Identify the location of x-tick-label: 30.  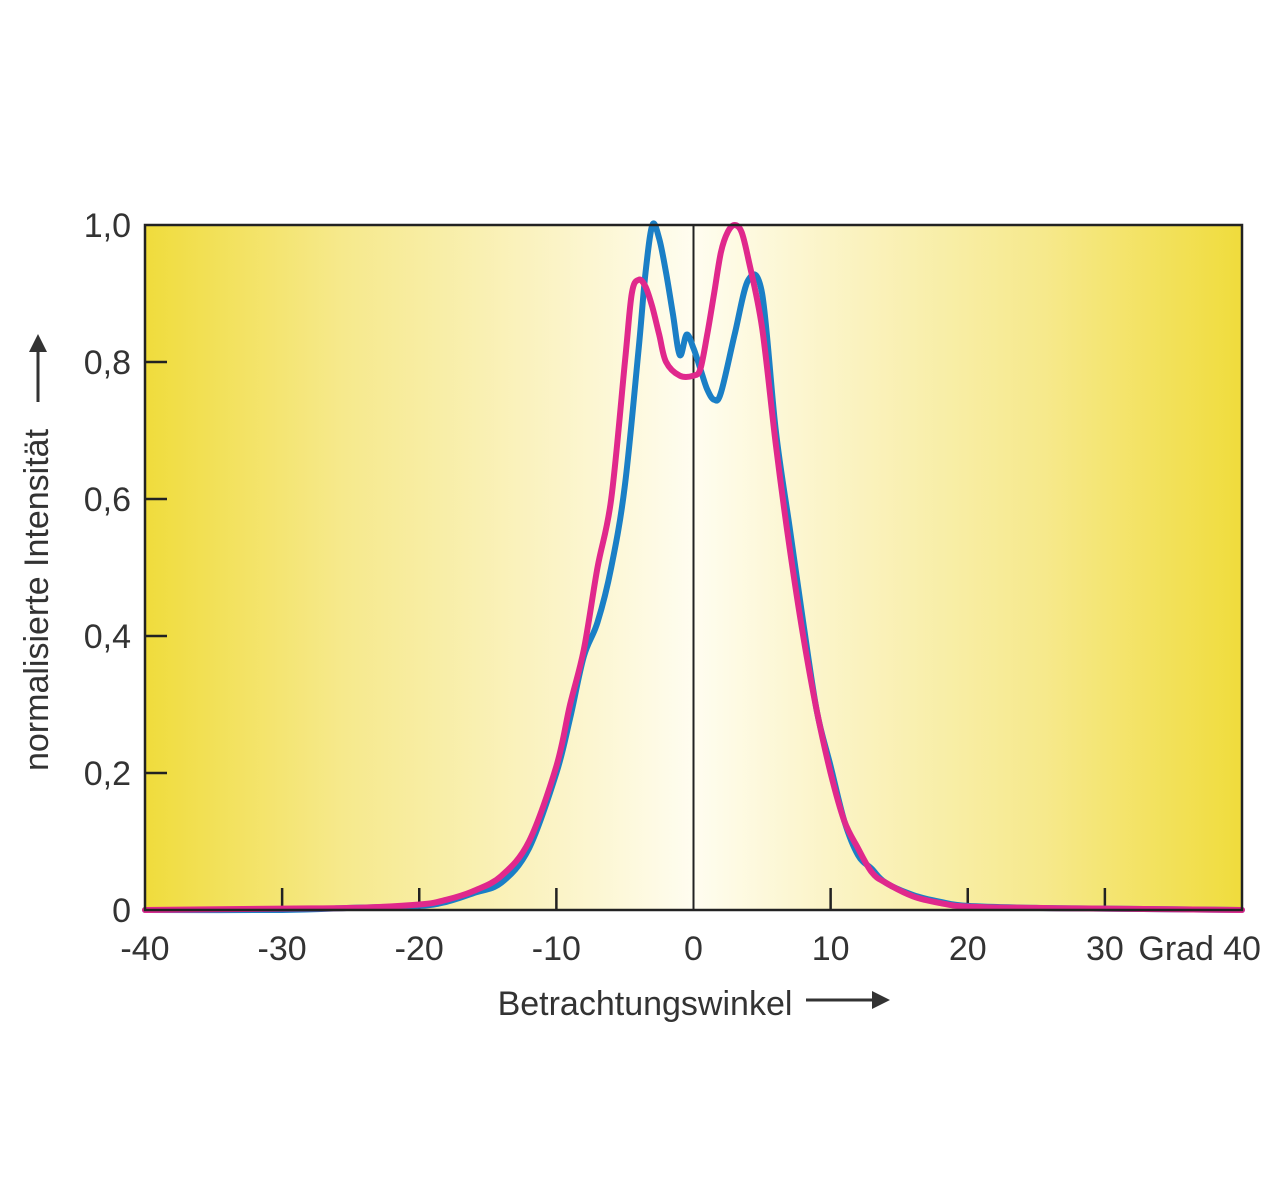
(1105, 949).